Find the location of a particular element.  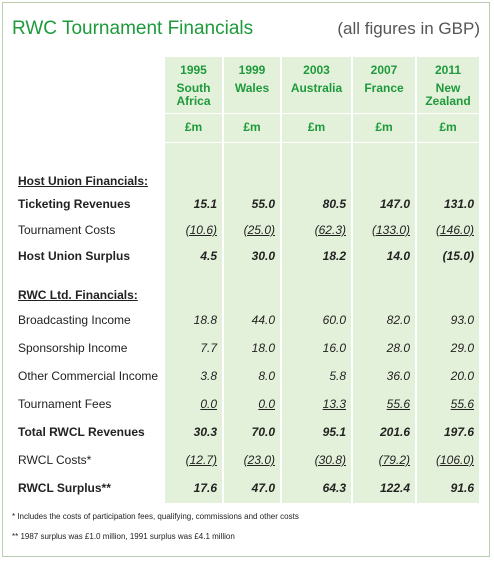

year: 2011 is located at coordinates (448, 70).